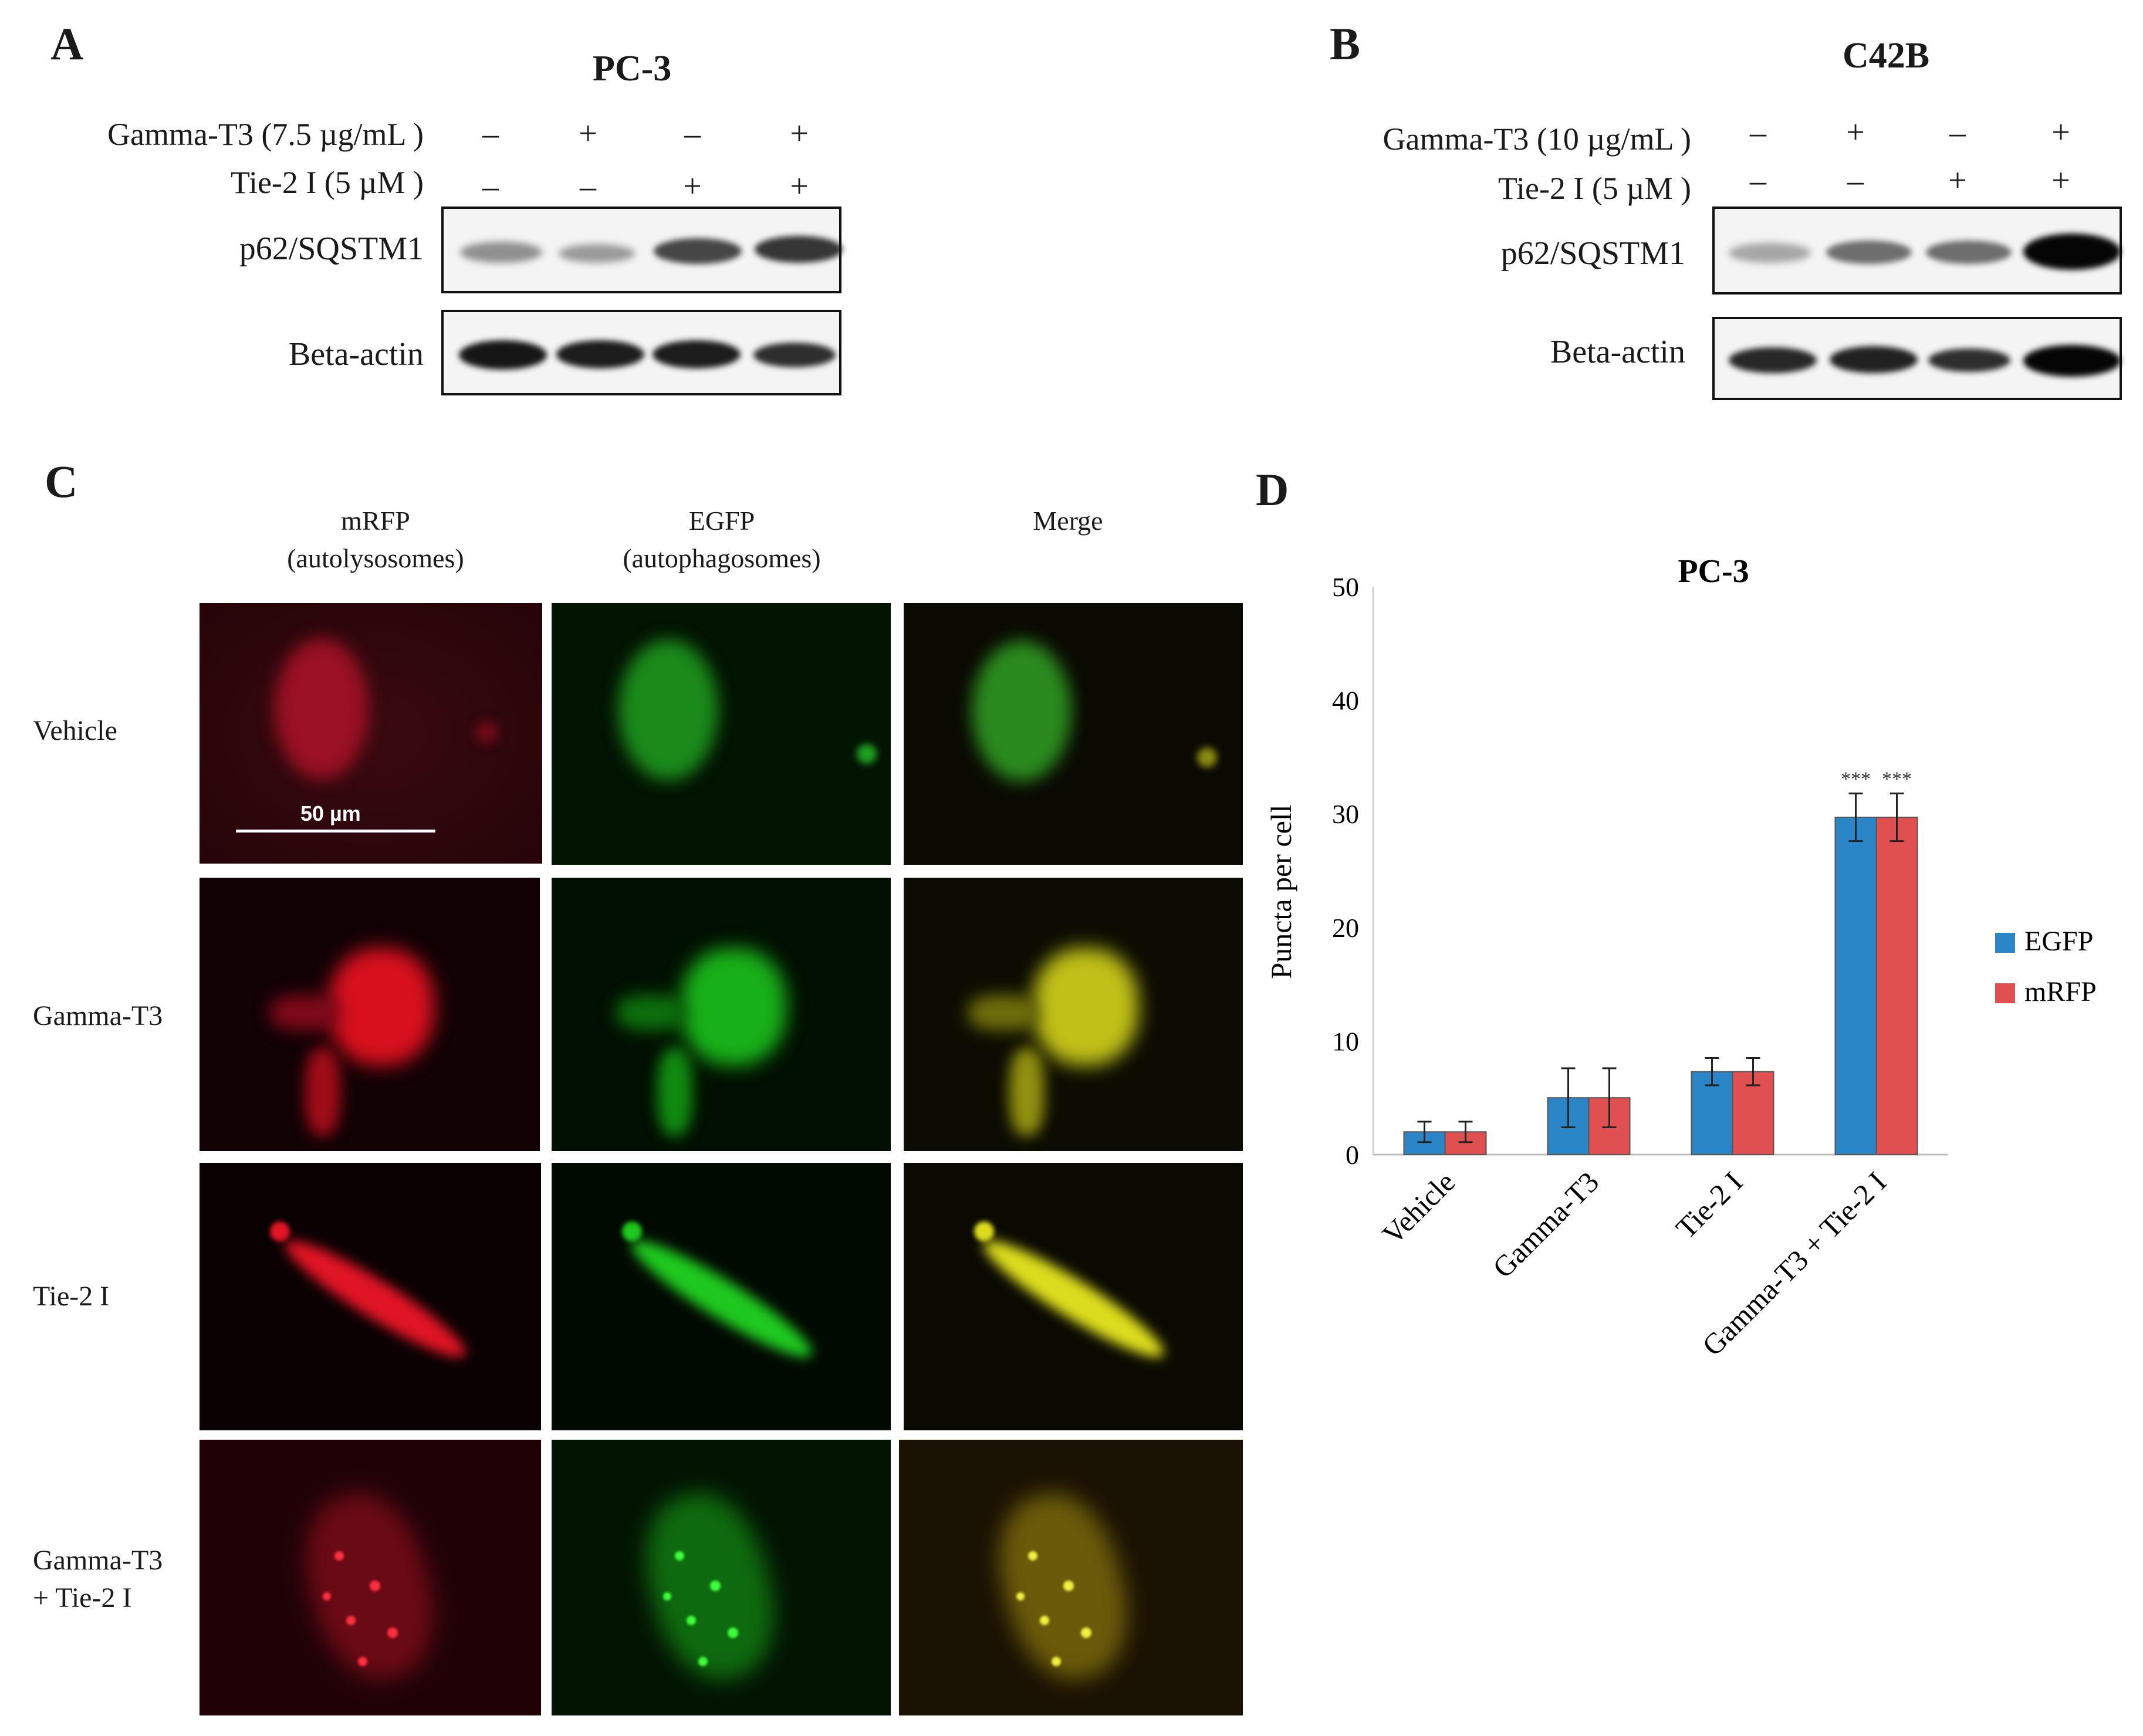  Describe the element at coordinates (1713, 571) in the screenshot. I see `chart-title: PC-3` at that location.